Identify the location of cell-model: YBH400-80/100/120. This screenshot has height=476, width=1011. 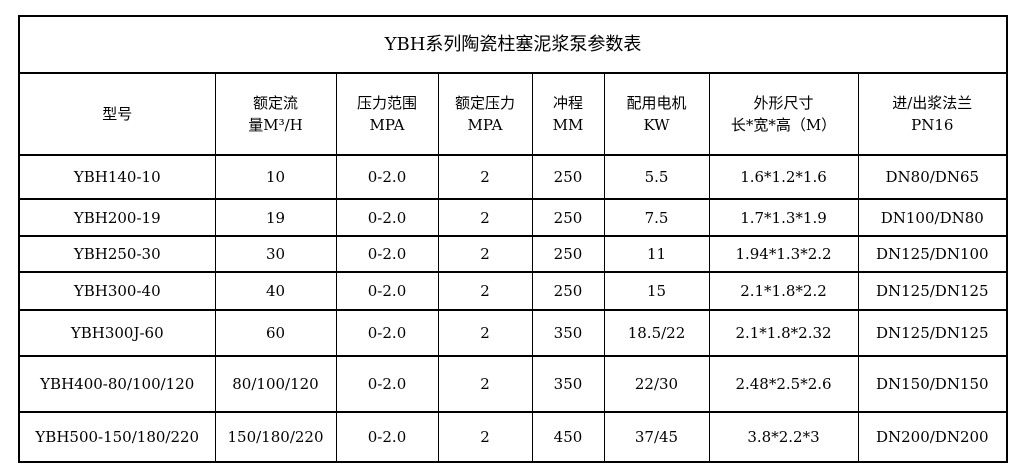
(117, 384).